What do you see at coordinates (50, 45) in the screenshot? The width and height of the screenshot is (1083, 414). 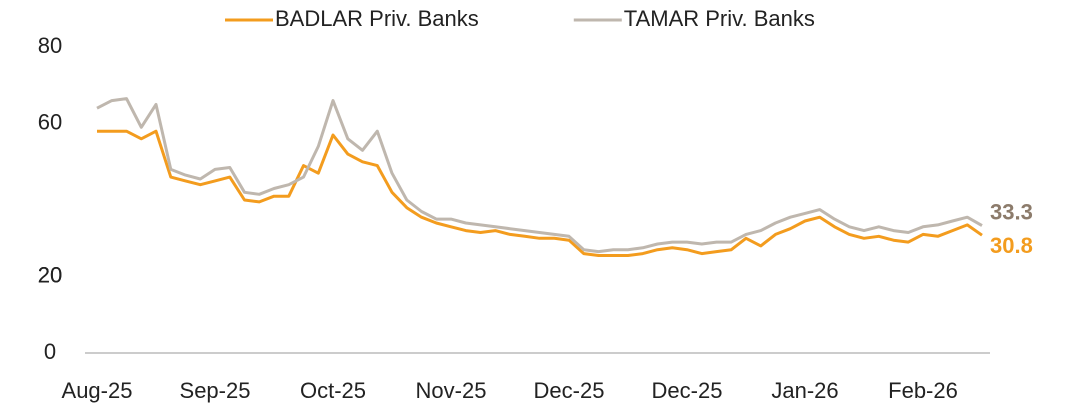 I see `y-tick-label: 80` at bounding box center [50, 45].